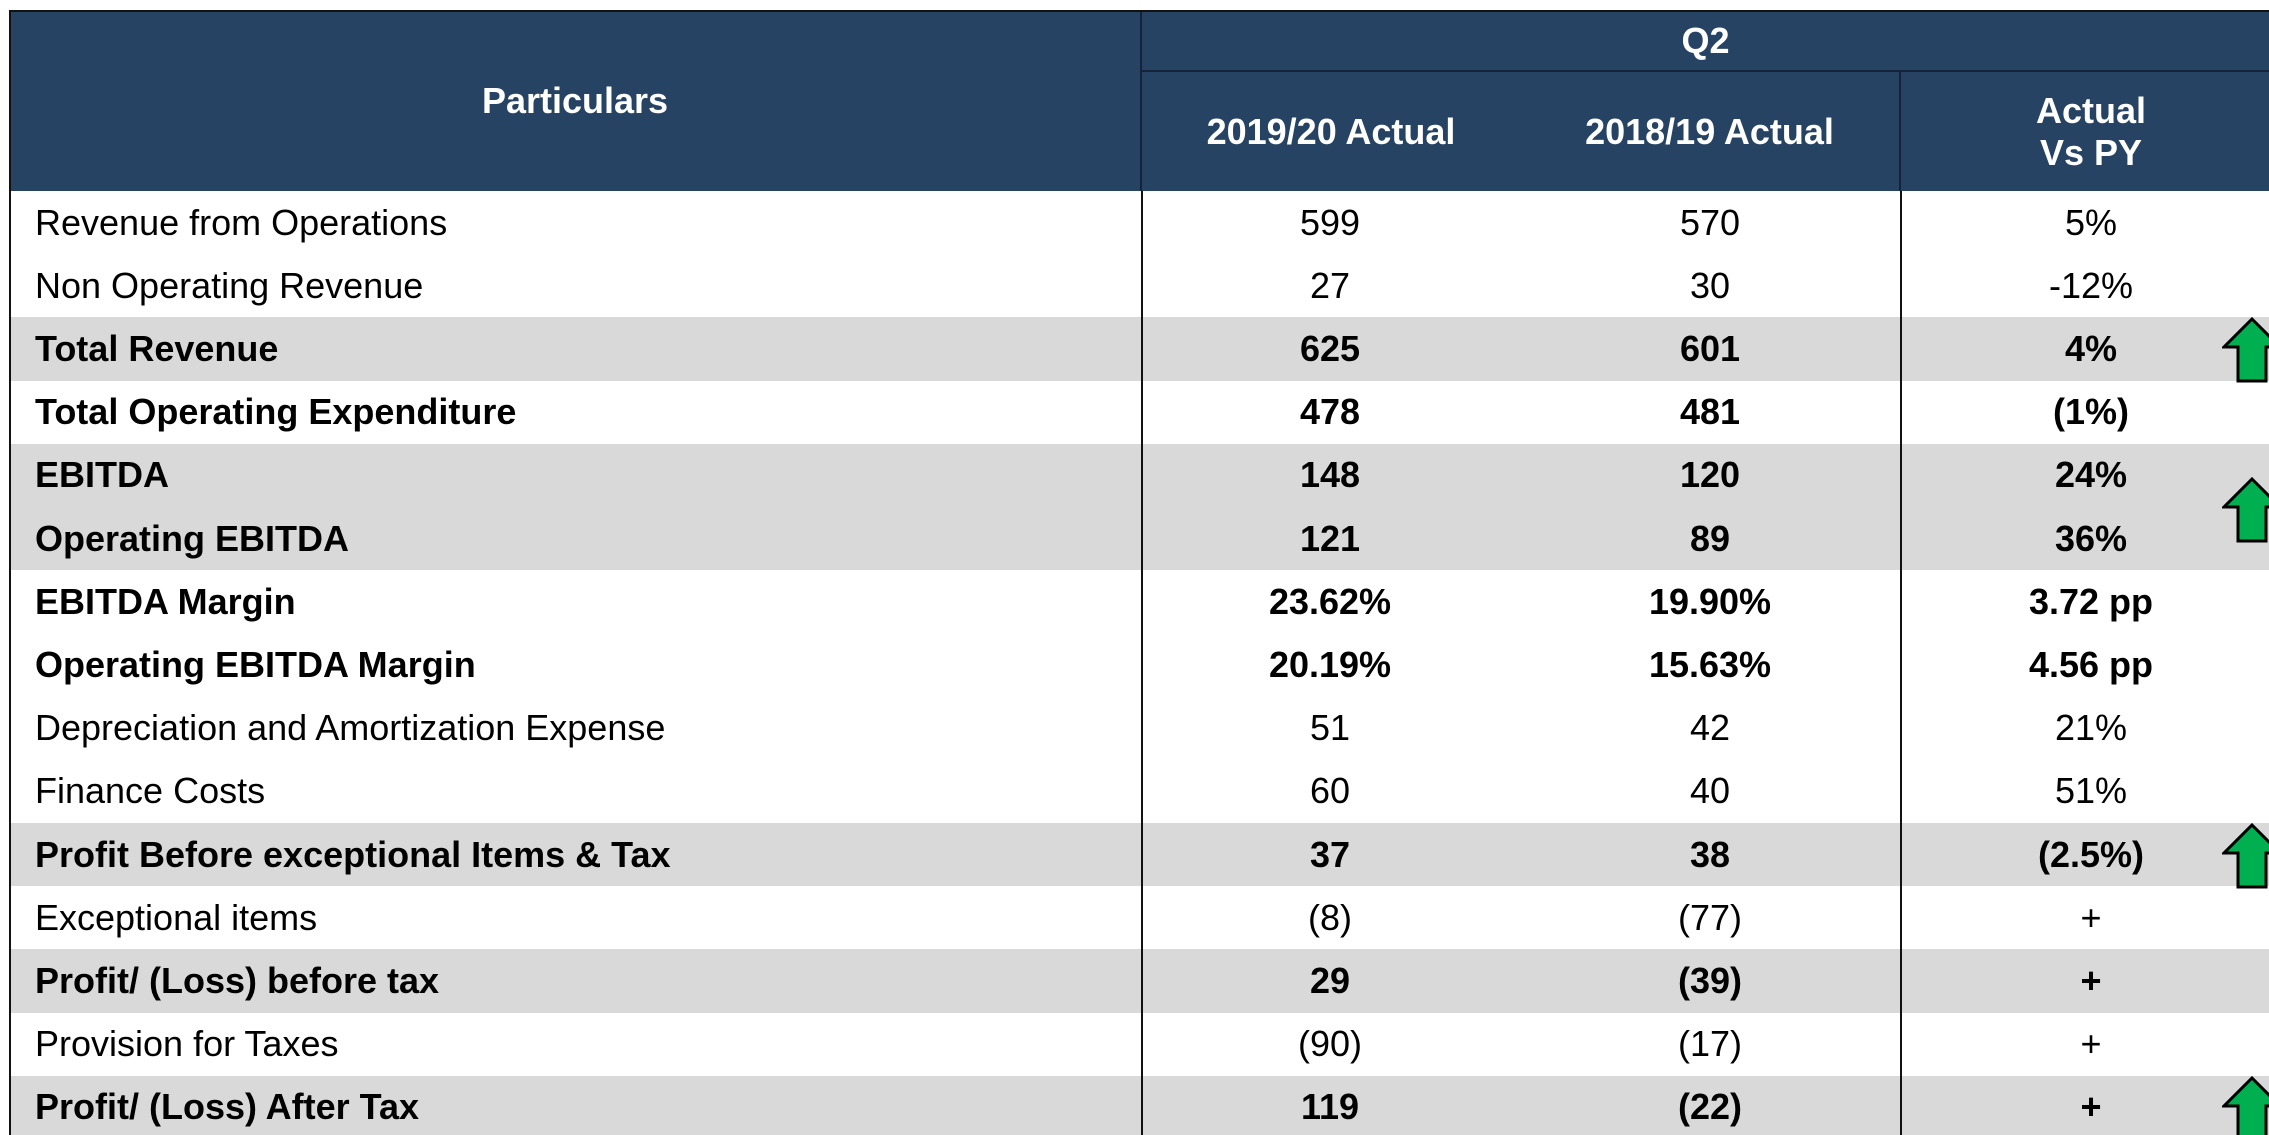 The image size is (2269, 1135). What do you see at coordinates (1330, 854) in the screenshot?
I see `cell-value: 37` at bounding box center [1330, 854].